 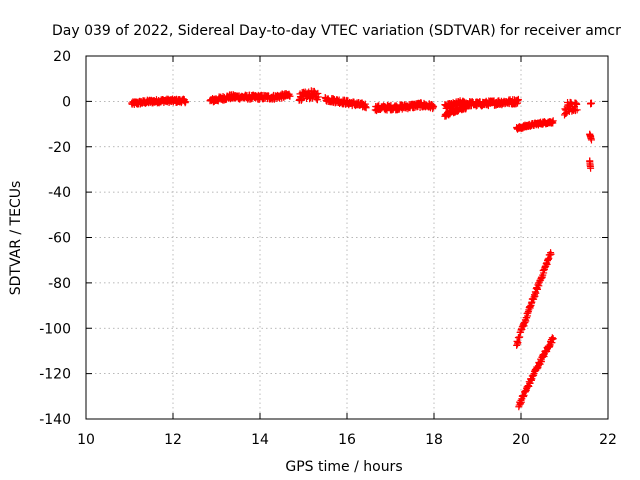 I want to click on x-axis-label: GPS time / hours, so click(x=343, y=467).